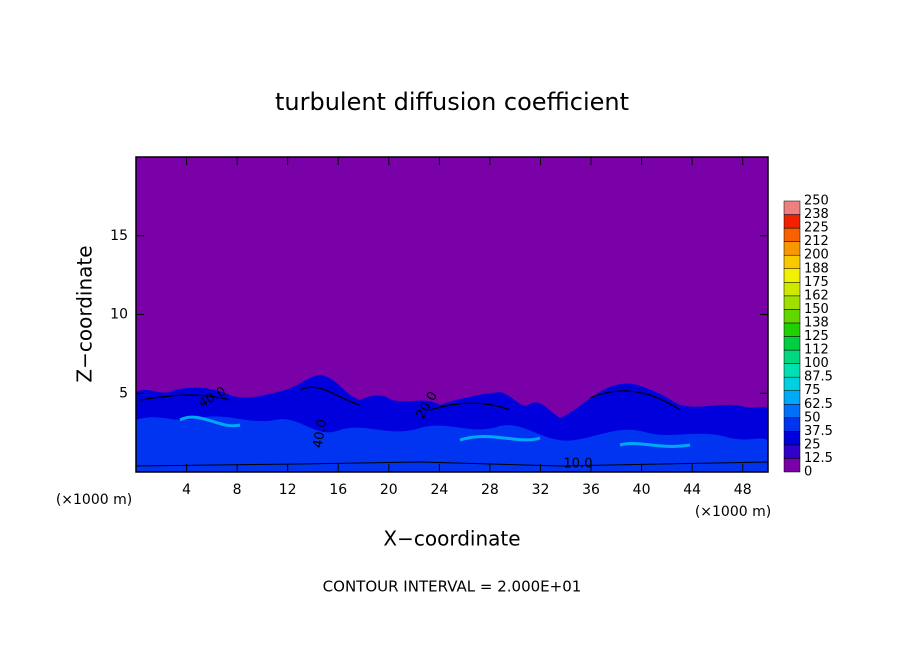 The image size is (904, 654). What do you see at coordinates (642, 490) in the screenshot?
I see `x-tick-label: 40` at bounding box center [642, 490].